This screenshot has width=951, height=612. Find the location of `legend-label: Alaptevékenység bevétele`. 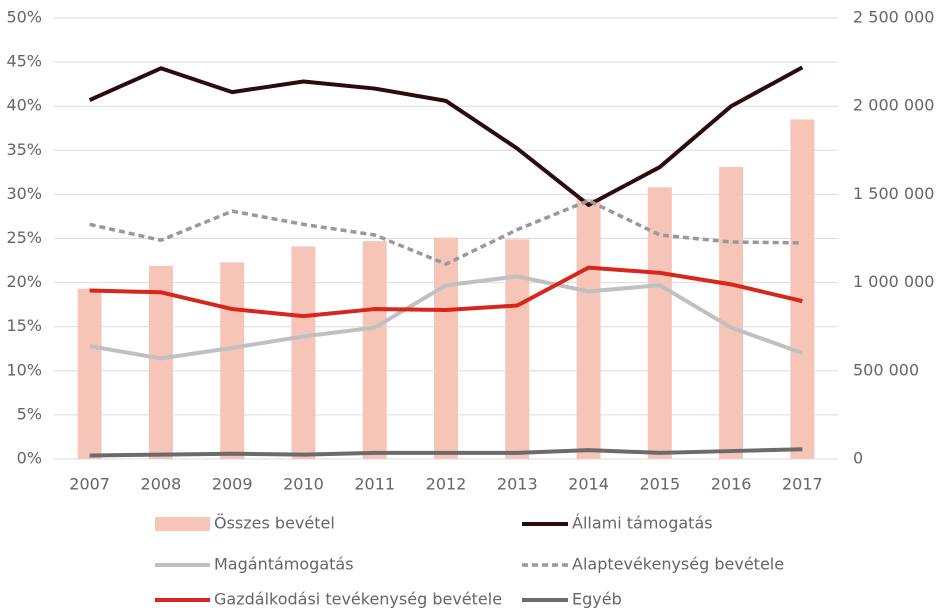

legend-label: Alaptevékenység bevétele is located at coordinates (678, 564).